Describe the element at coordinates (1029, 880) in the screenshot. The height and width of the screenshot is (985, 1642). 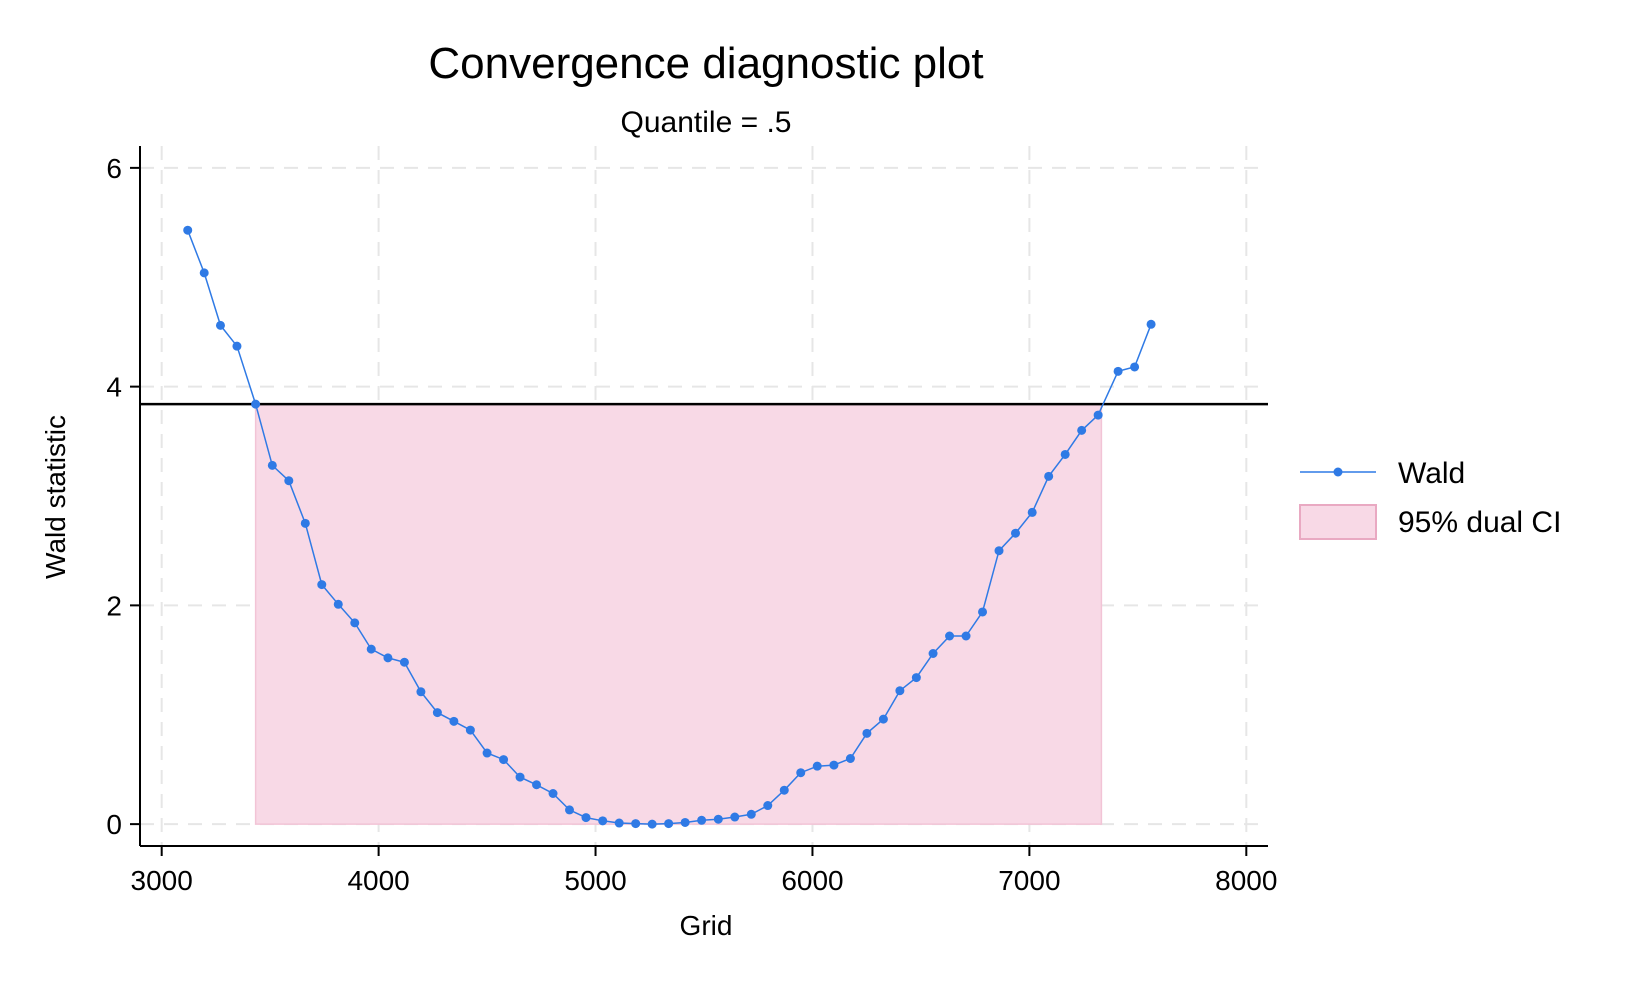
I see `x-tick-label: 7000` at that location.